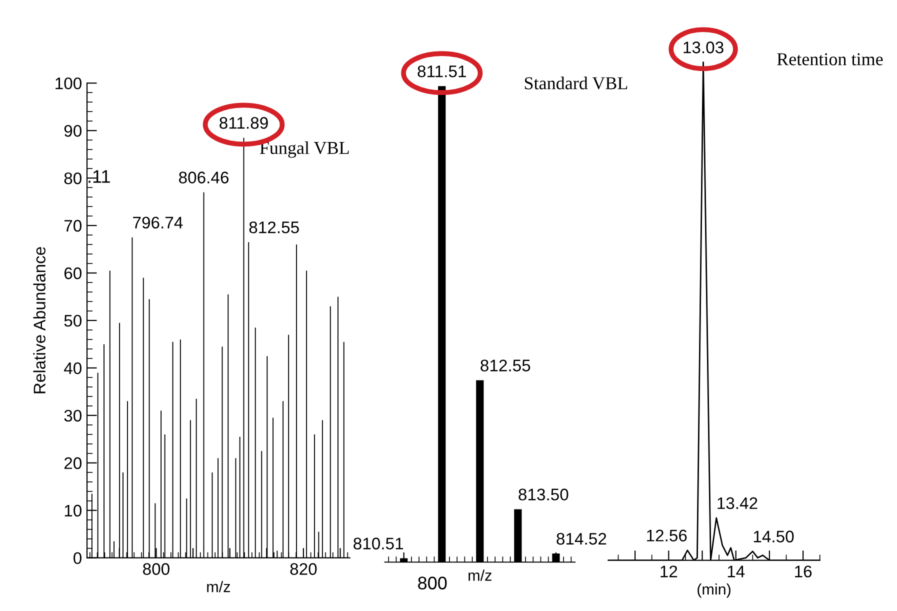 The image size is (897, 611). Describe the element at coordinates (442, 71) in the screenshot. I see `text: 811.51` at that location.